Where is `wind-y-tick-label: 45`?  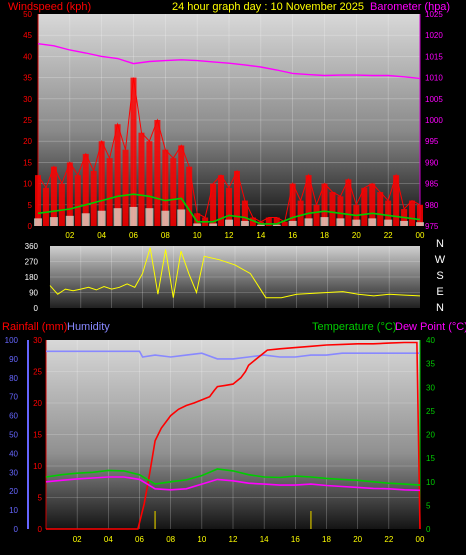
wind-y-tick-label: 45 is located at coordinates (27, 35).